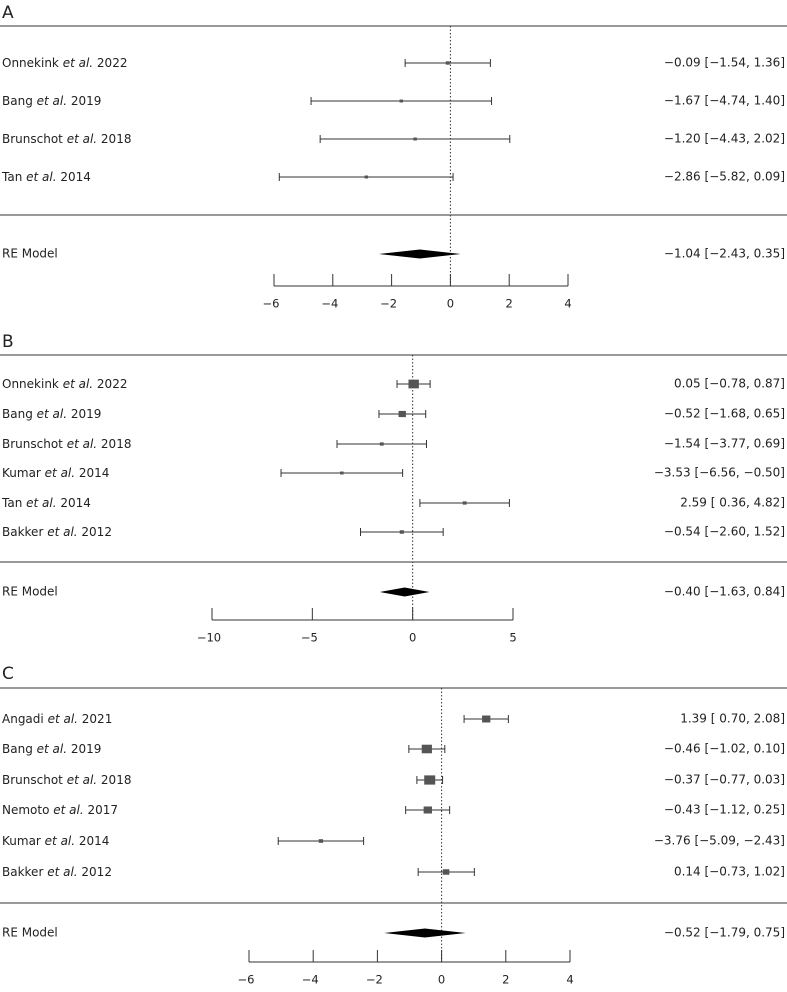  What do you see at coordinates (724, 254) in the screenshot?
I see `summary-ci-text: −1.04 [−2.43, 0.35]` at bounding box center [724, 254].